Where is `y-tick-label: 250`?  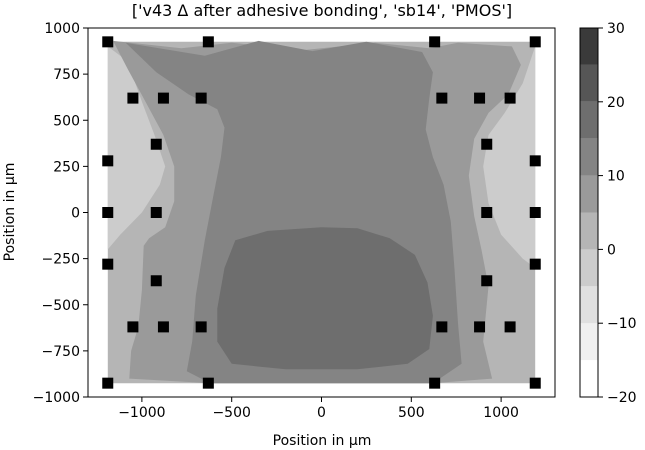
y-tick-label: 250 is located at coordinates (66, 167).